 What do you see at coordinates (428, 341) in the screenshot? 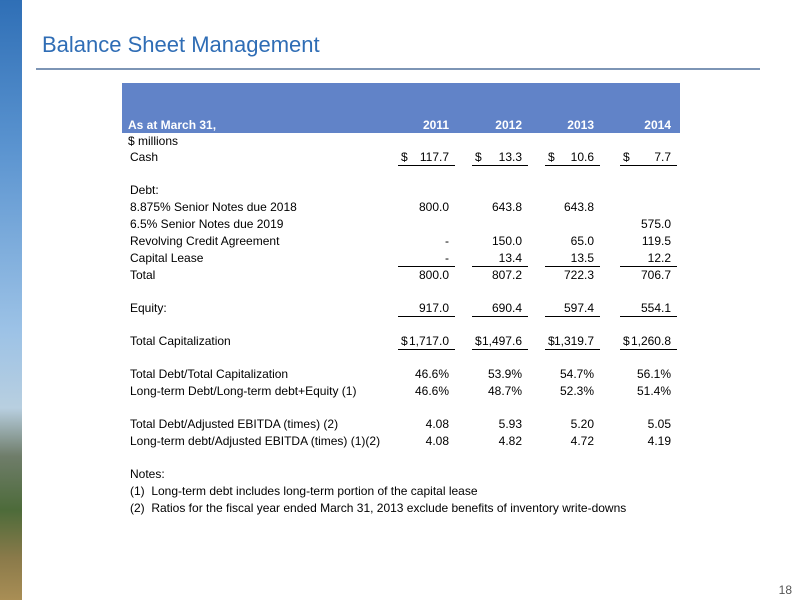
I see `cell-value: 1,717.0` at bounding box center [428, 341].